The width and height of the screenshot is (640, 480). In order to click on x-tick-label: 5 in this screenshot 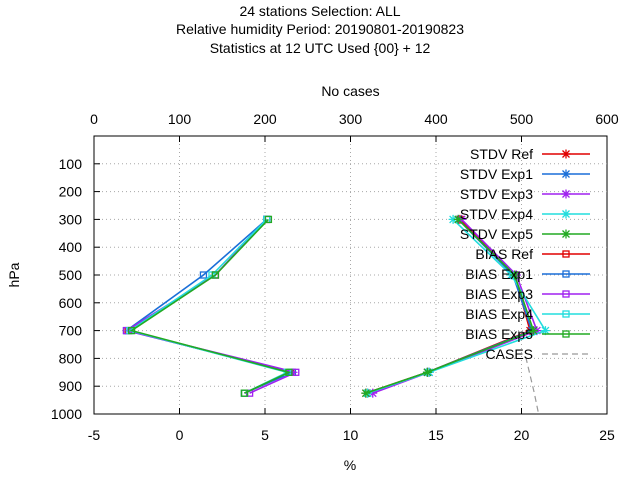, I will do `click(265, 435)`.